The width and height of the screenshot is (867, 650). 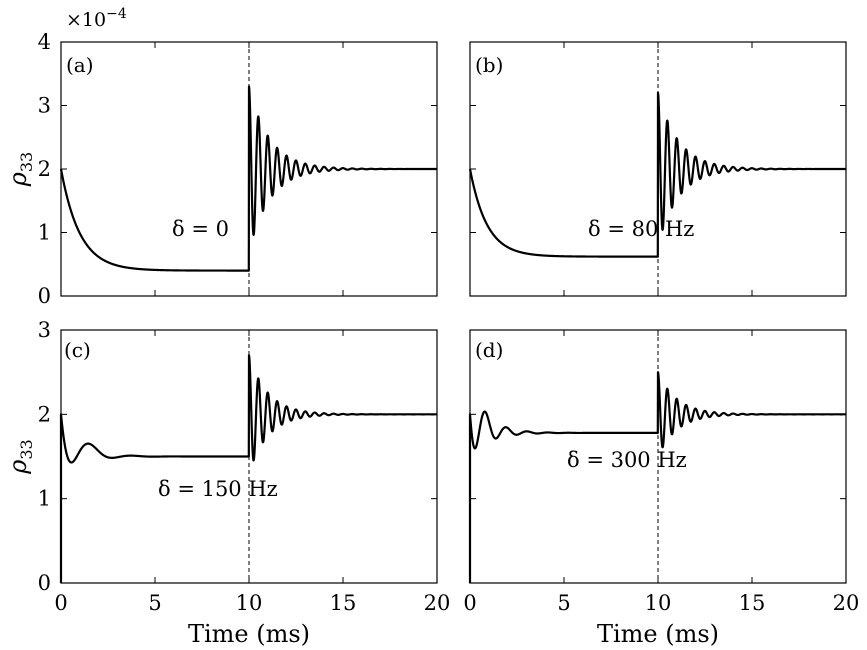 I want to click on y-multiplier-base: ×10, so click(x=86, y=20).